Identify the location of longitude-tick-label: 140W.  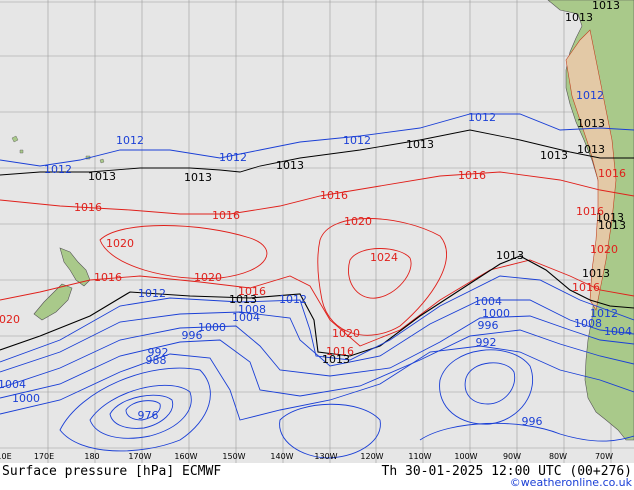
(281, 456).